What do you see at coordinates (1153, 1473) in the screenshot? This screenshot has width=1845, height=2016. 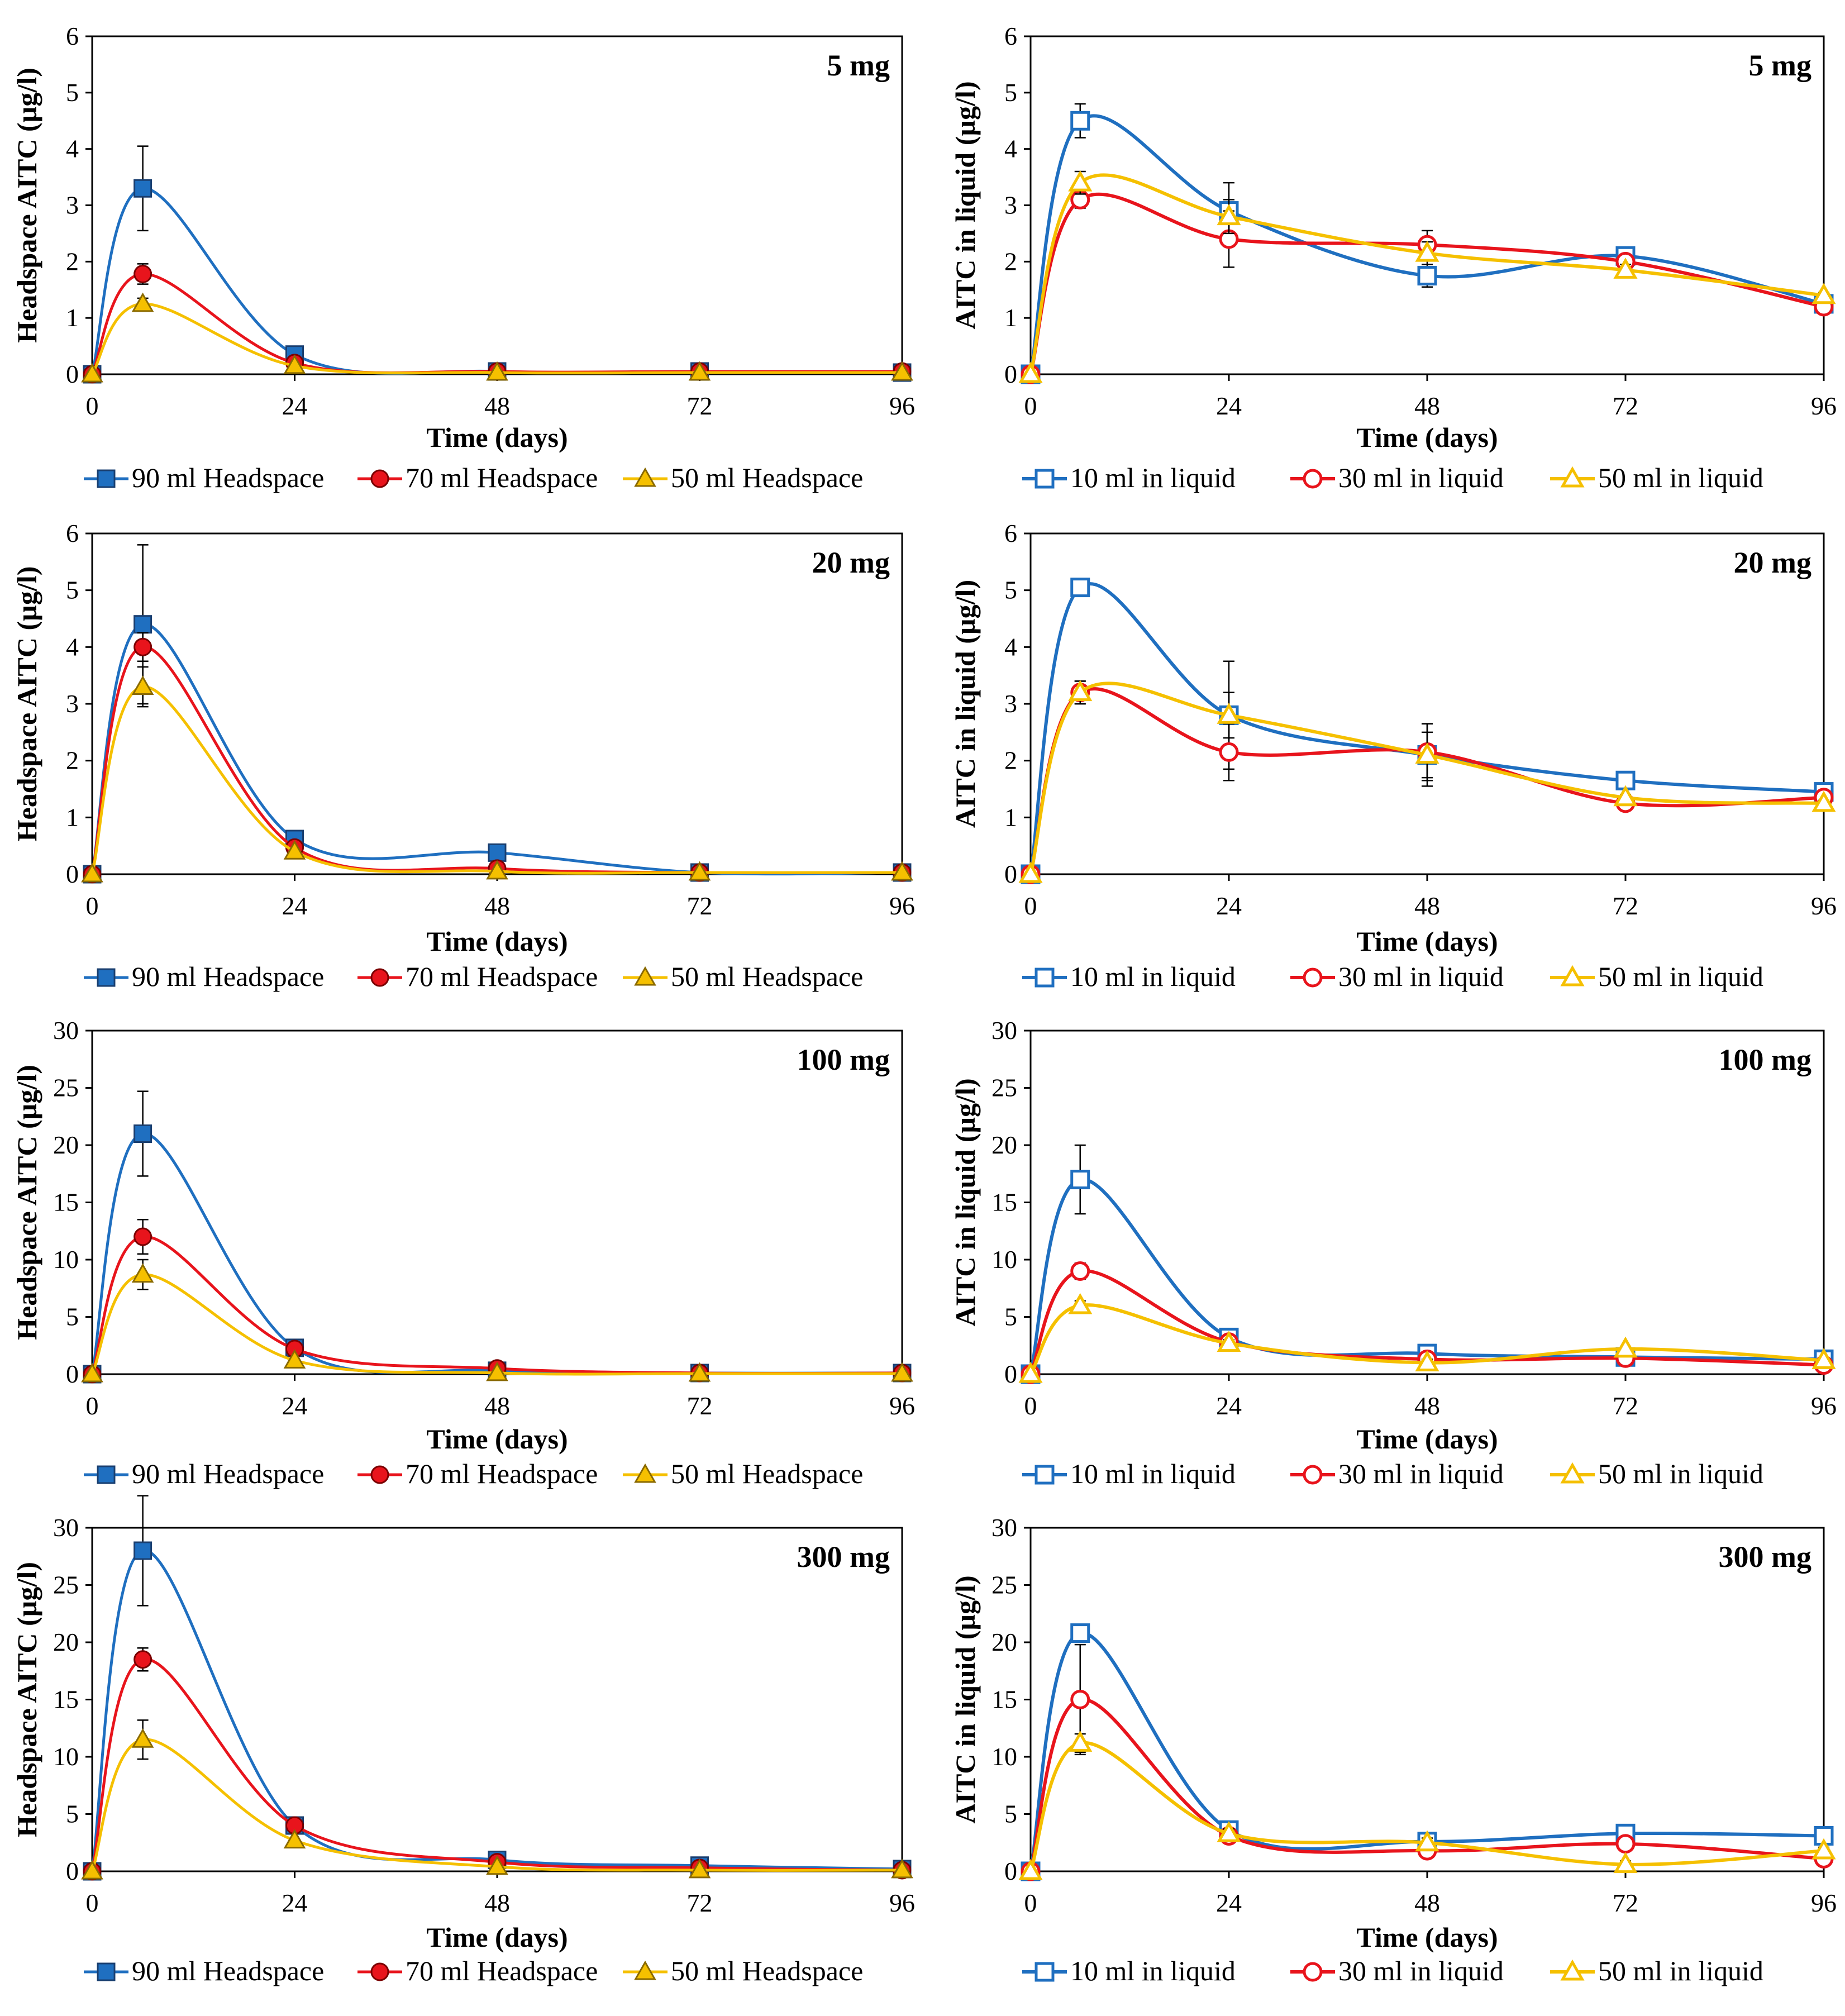 I see `legend-label: 10 ml in liquid` at bounding box center [1153, 1473].